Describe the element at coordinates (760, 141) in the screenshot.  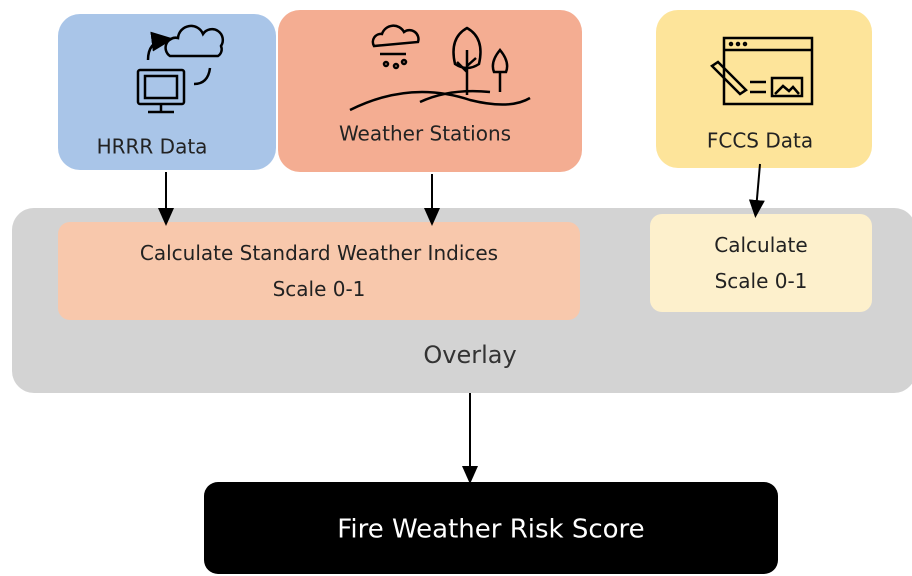
I see `fccs-label: FCCS Data` at that location.